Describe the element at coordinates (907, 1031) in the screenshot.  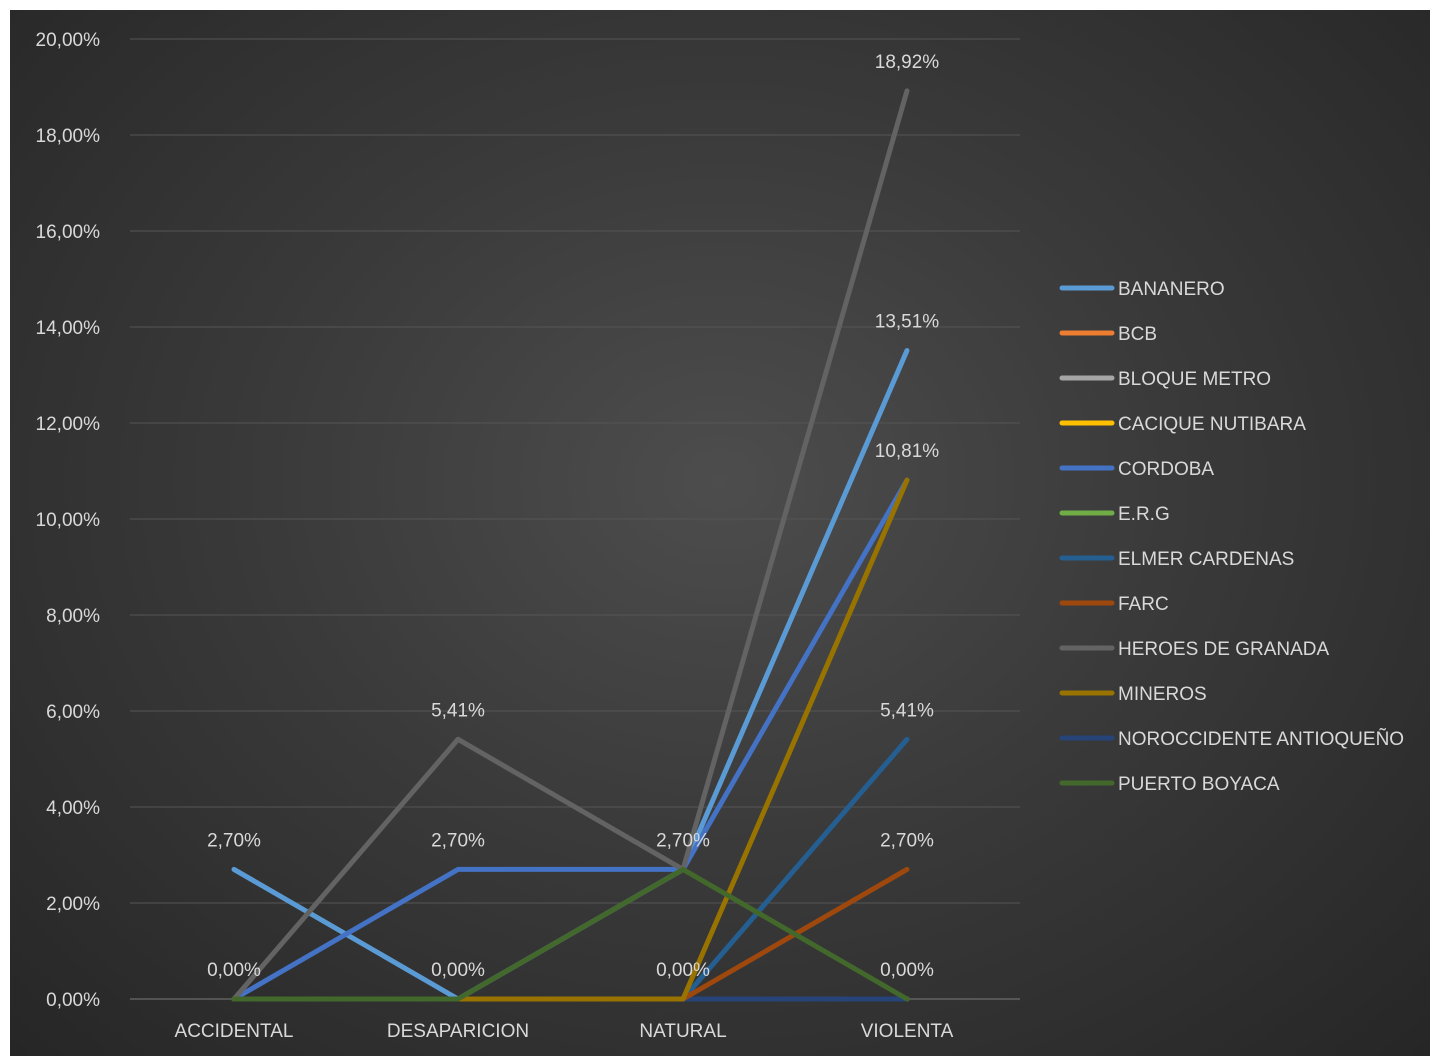
I see `x-tick-label: VIOLENTA` at that location.